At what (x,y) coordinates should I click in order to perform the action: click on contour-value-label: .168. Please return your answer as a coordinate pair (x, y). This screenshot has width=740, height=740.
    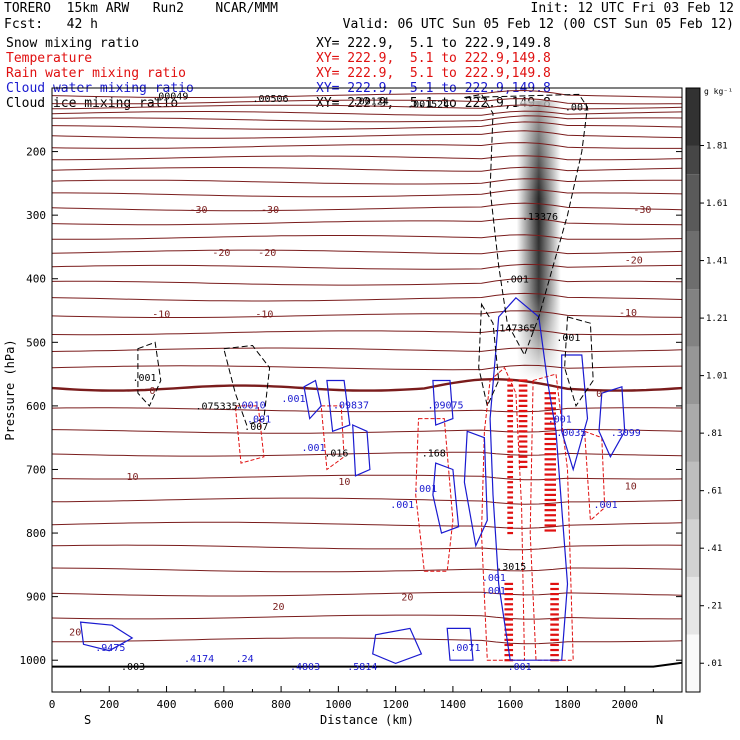
    Looking at the image, I should click on (434, 454).